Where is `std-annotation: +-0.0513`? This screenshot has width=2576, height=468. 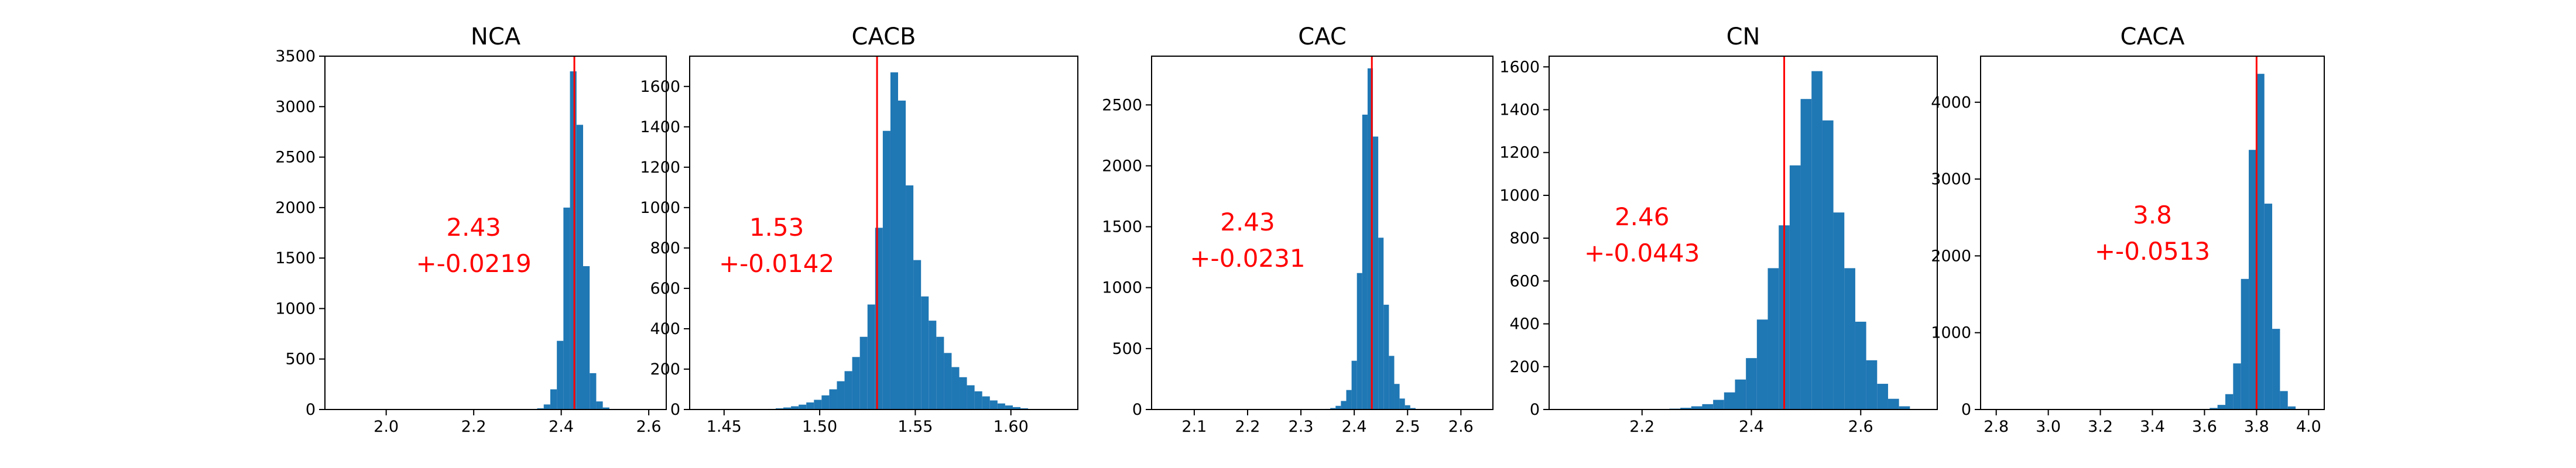
std-annotation: +-0.0513 is located at coordinates (2152, 251).